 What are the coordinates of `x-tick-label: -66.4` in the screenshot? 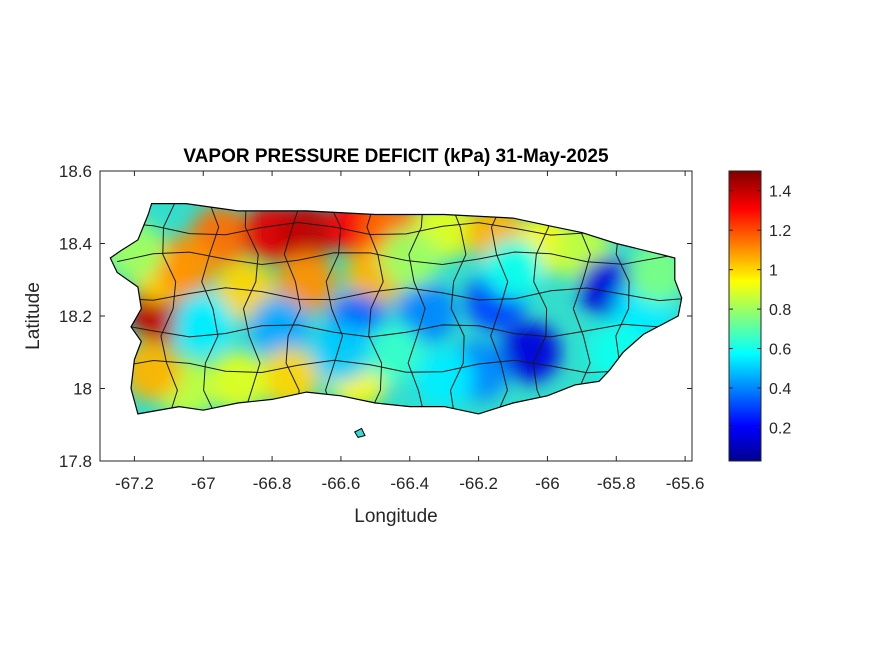 It's located at (409, 483).